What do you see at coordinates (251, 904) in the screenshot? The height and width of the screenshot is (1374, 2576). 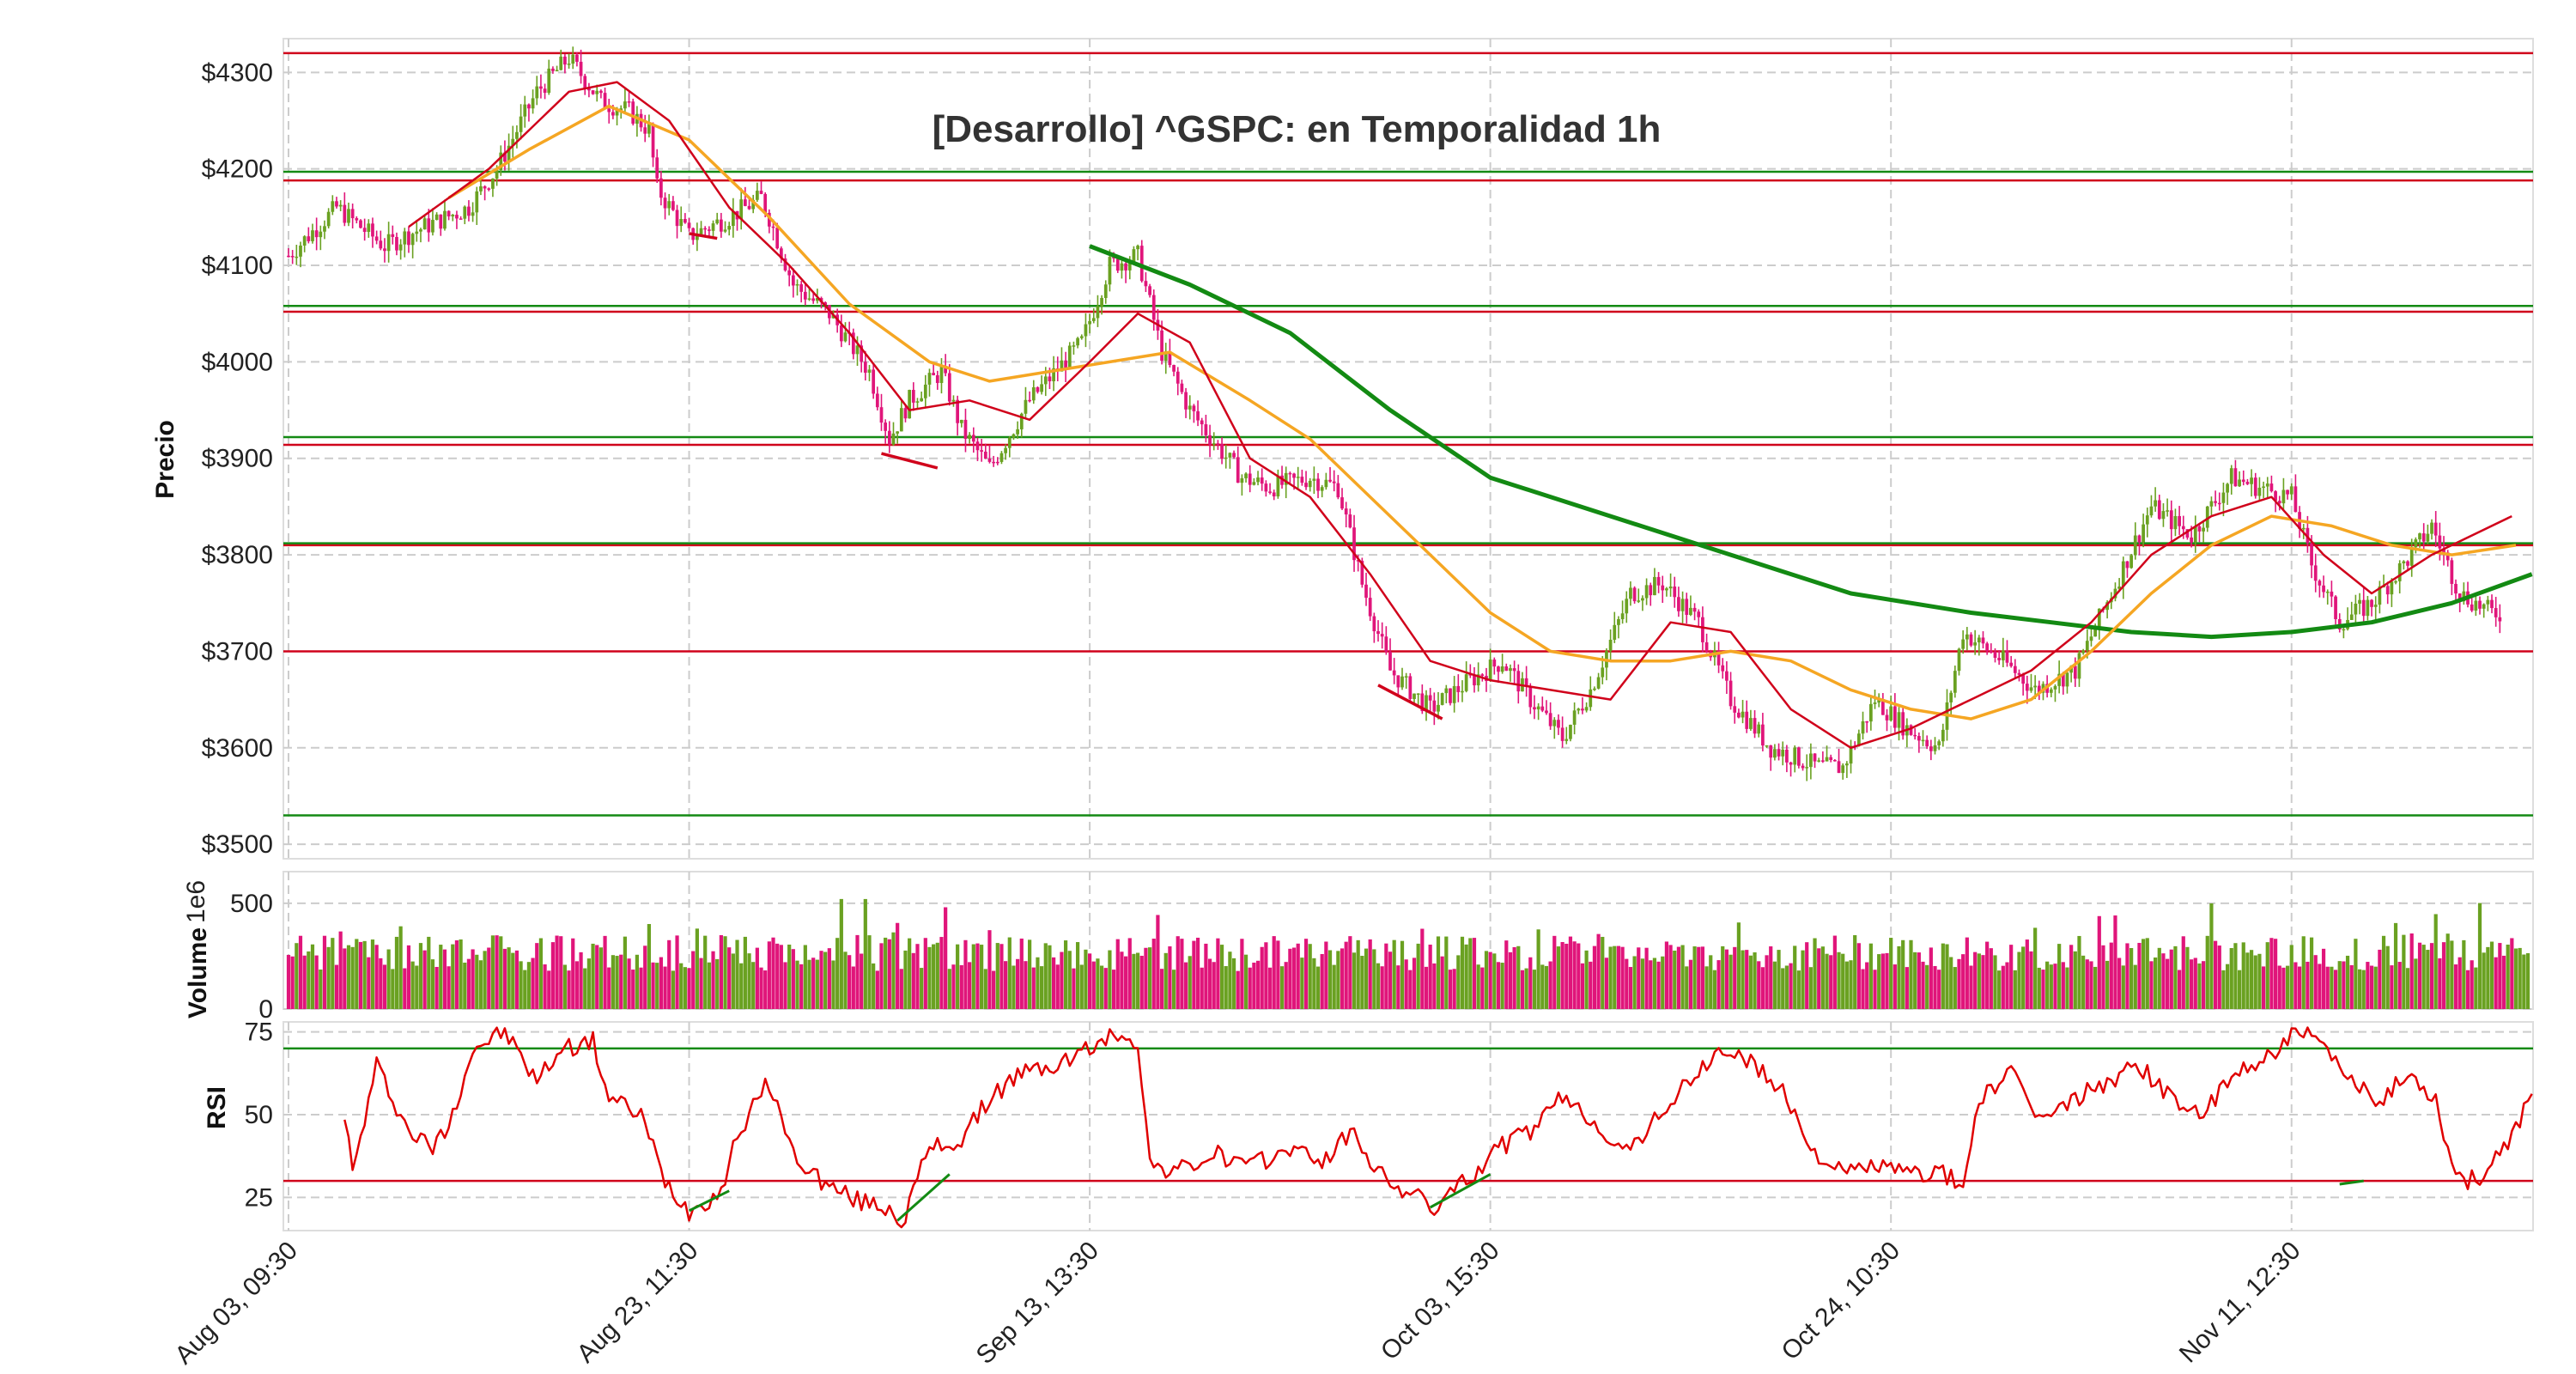 I see `volume-tick-label: 500` at bounding box center [251, 904].